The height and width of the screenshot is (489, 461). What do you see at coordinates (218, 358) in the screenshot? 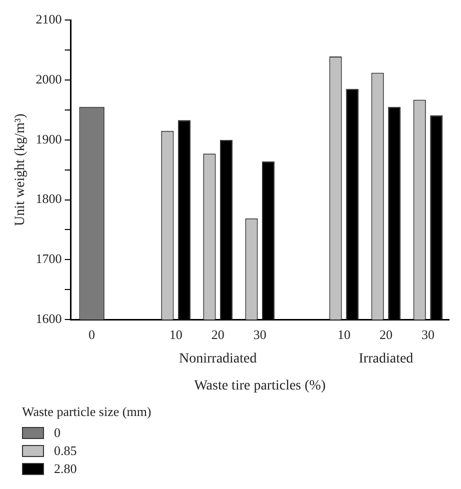
I see `text: Nonirradiated` at bounding box center [218, 358].